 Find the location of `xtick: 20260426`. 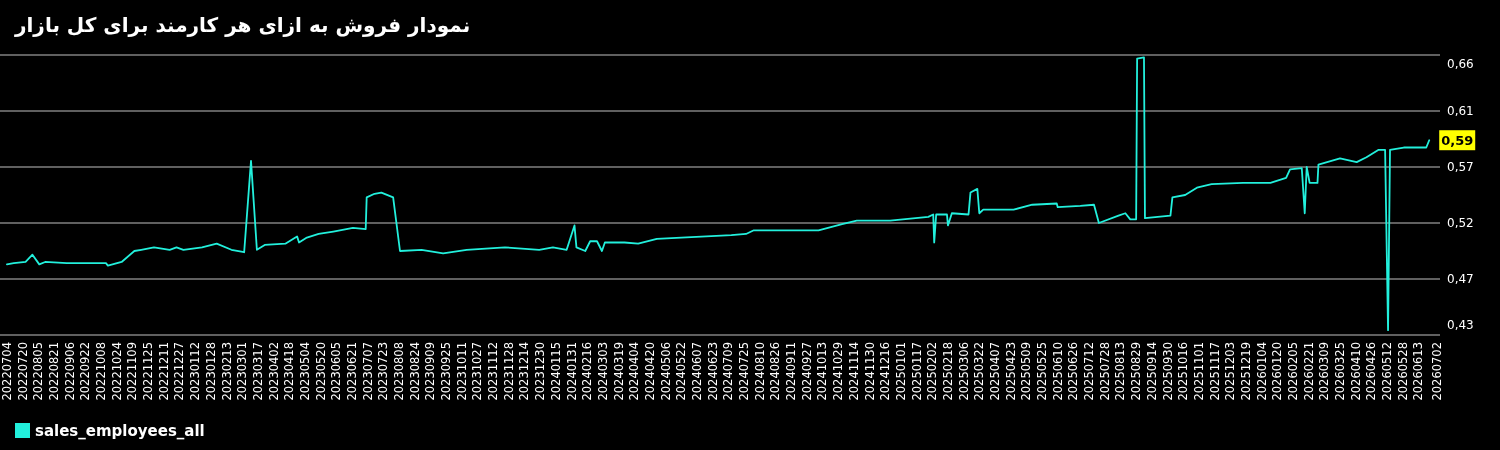

xtick: 20260426 is located at coordinates (1371, 371).